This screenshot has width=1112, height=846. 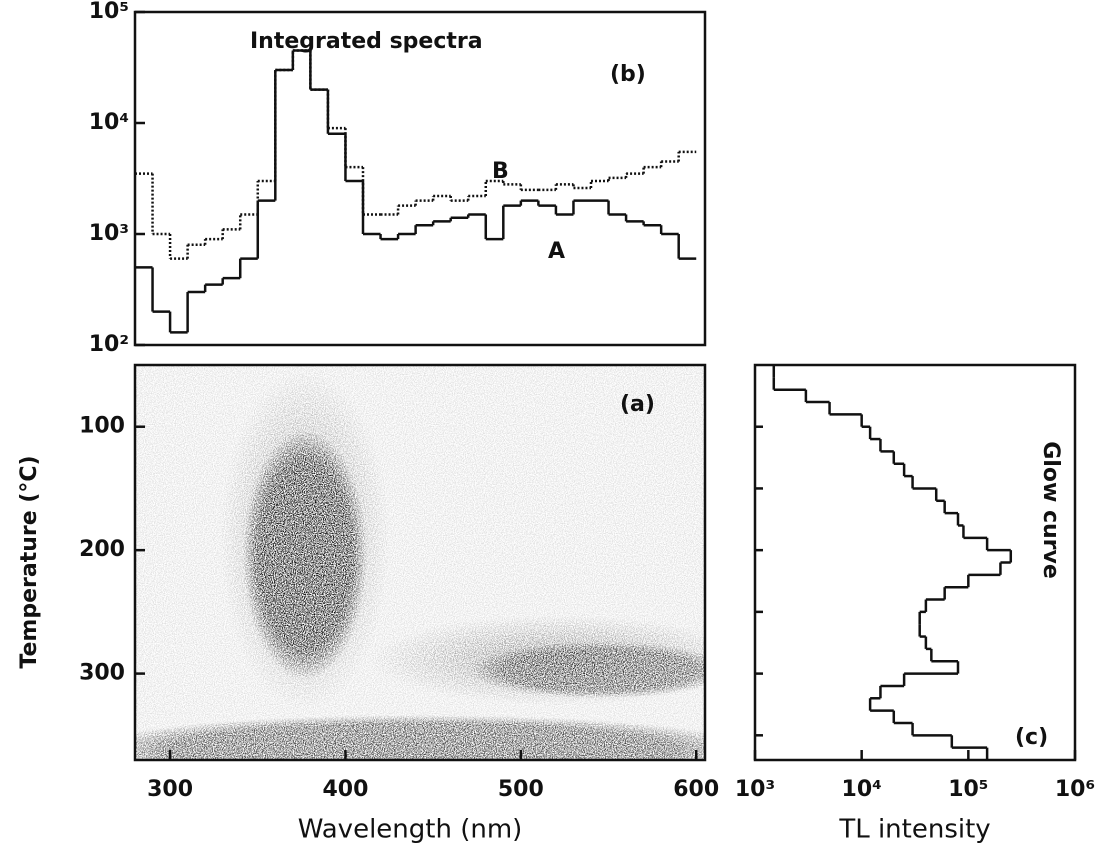 I want to click on y-tick-label: 10⁴, so click(x=109, y=122).